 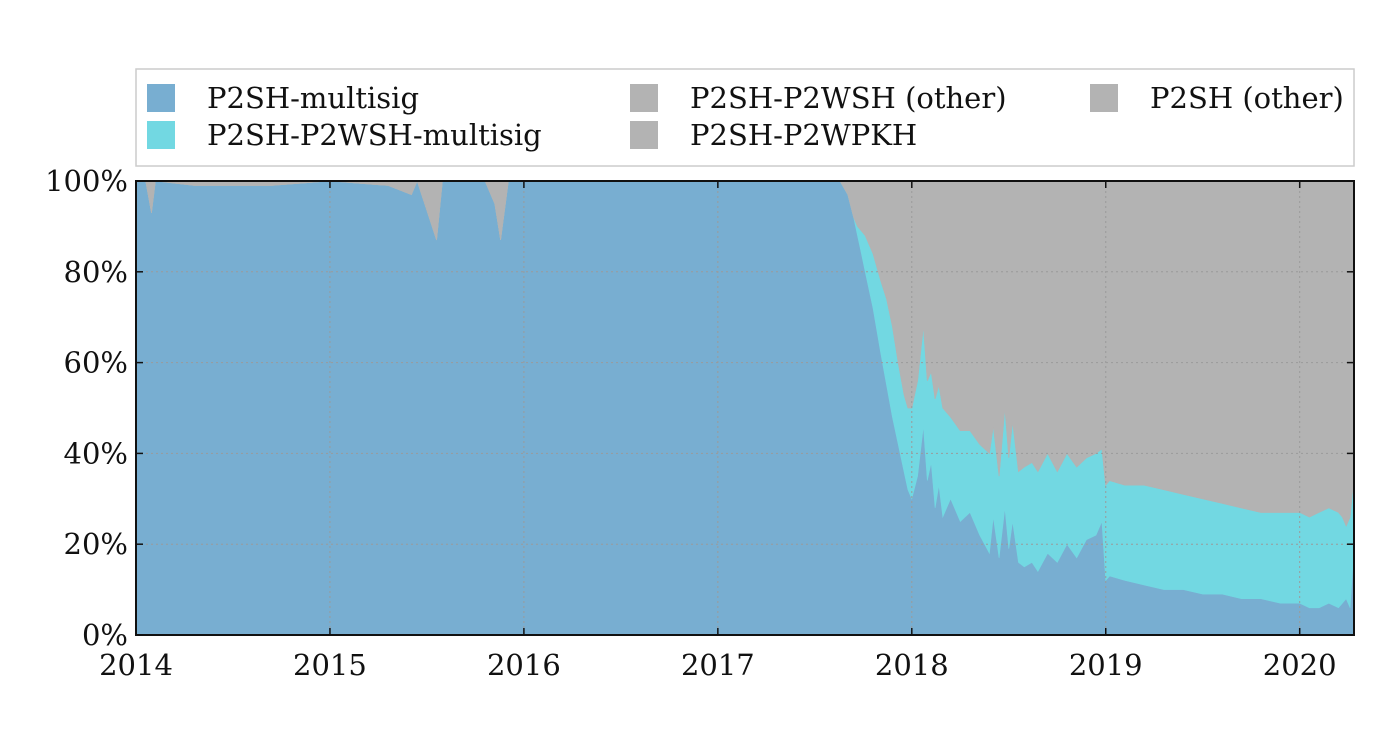 What do you see at coordinates (524, 665) in the screenshot?
I see `x-tick-label: 2016` at bounding box center [524, 665].